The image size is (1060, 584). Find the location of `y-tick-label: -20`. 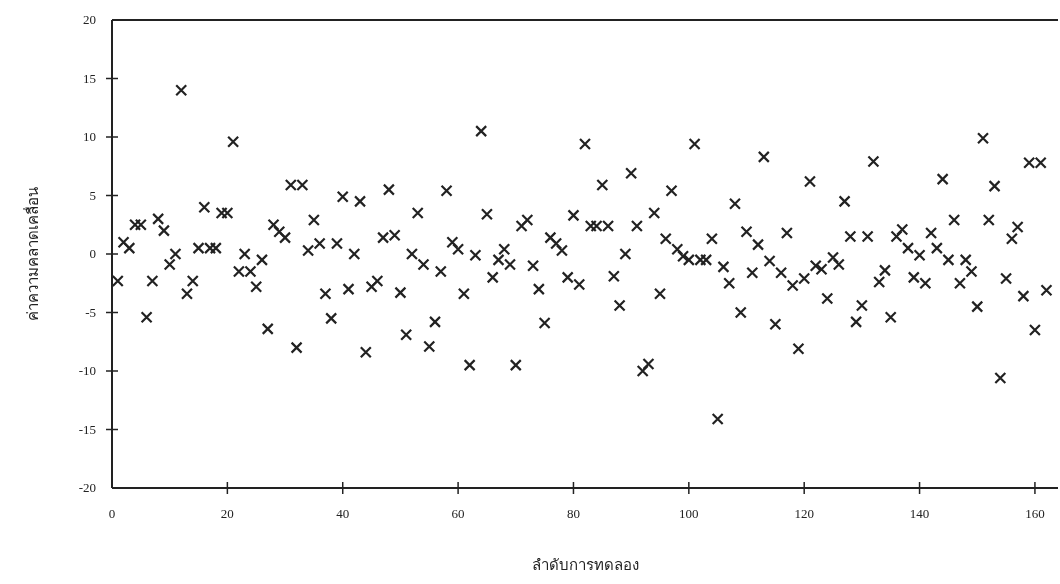

y-tick-label: -20 is located at coordinates (87, 487).